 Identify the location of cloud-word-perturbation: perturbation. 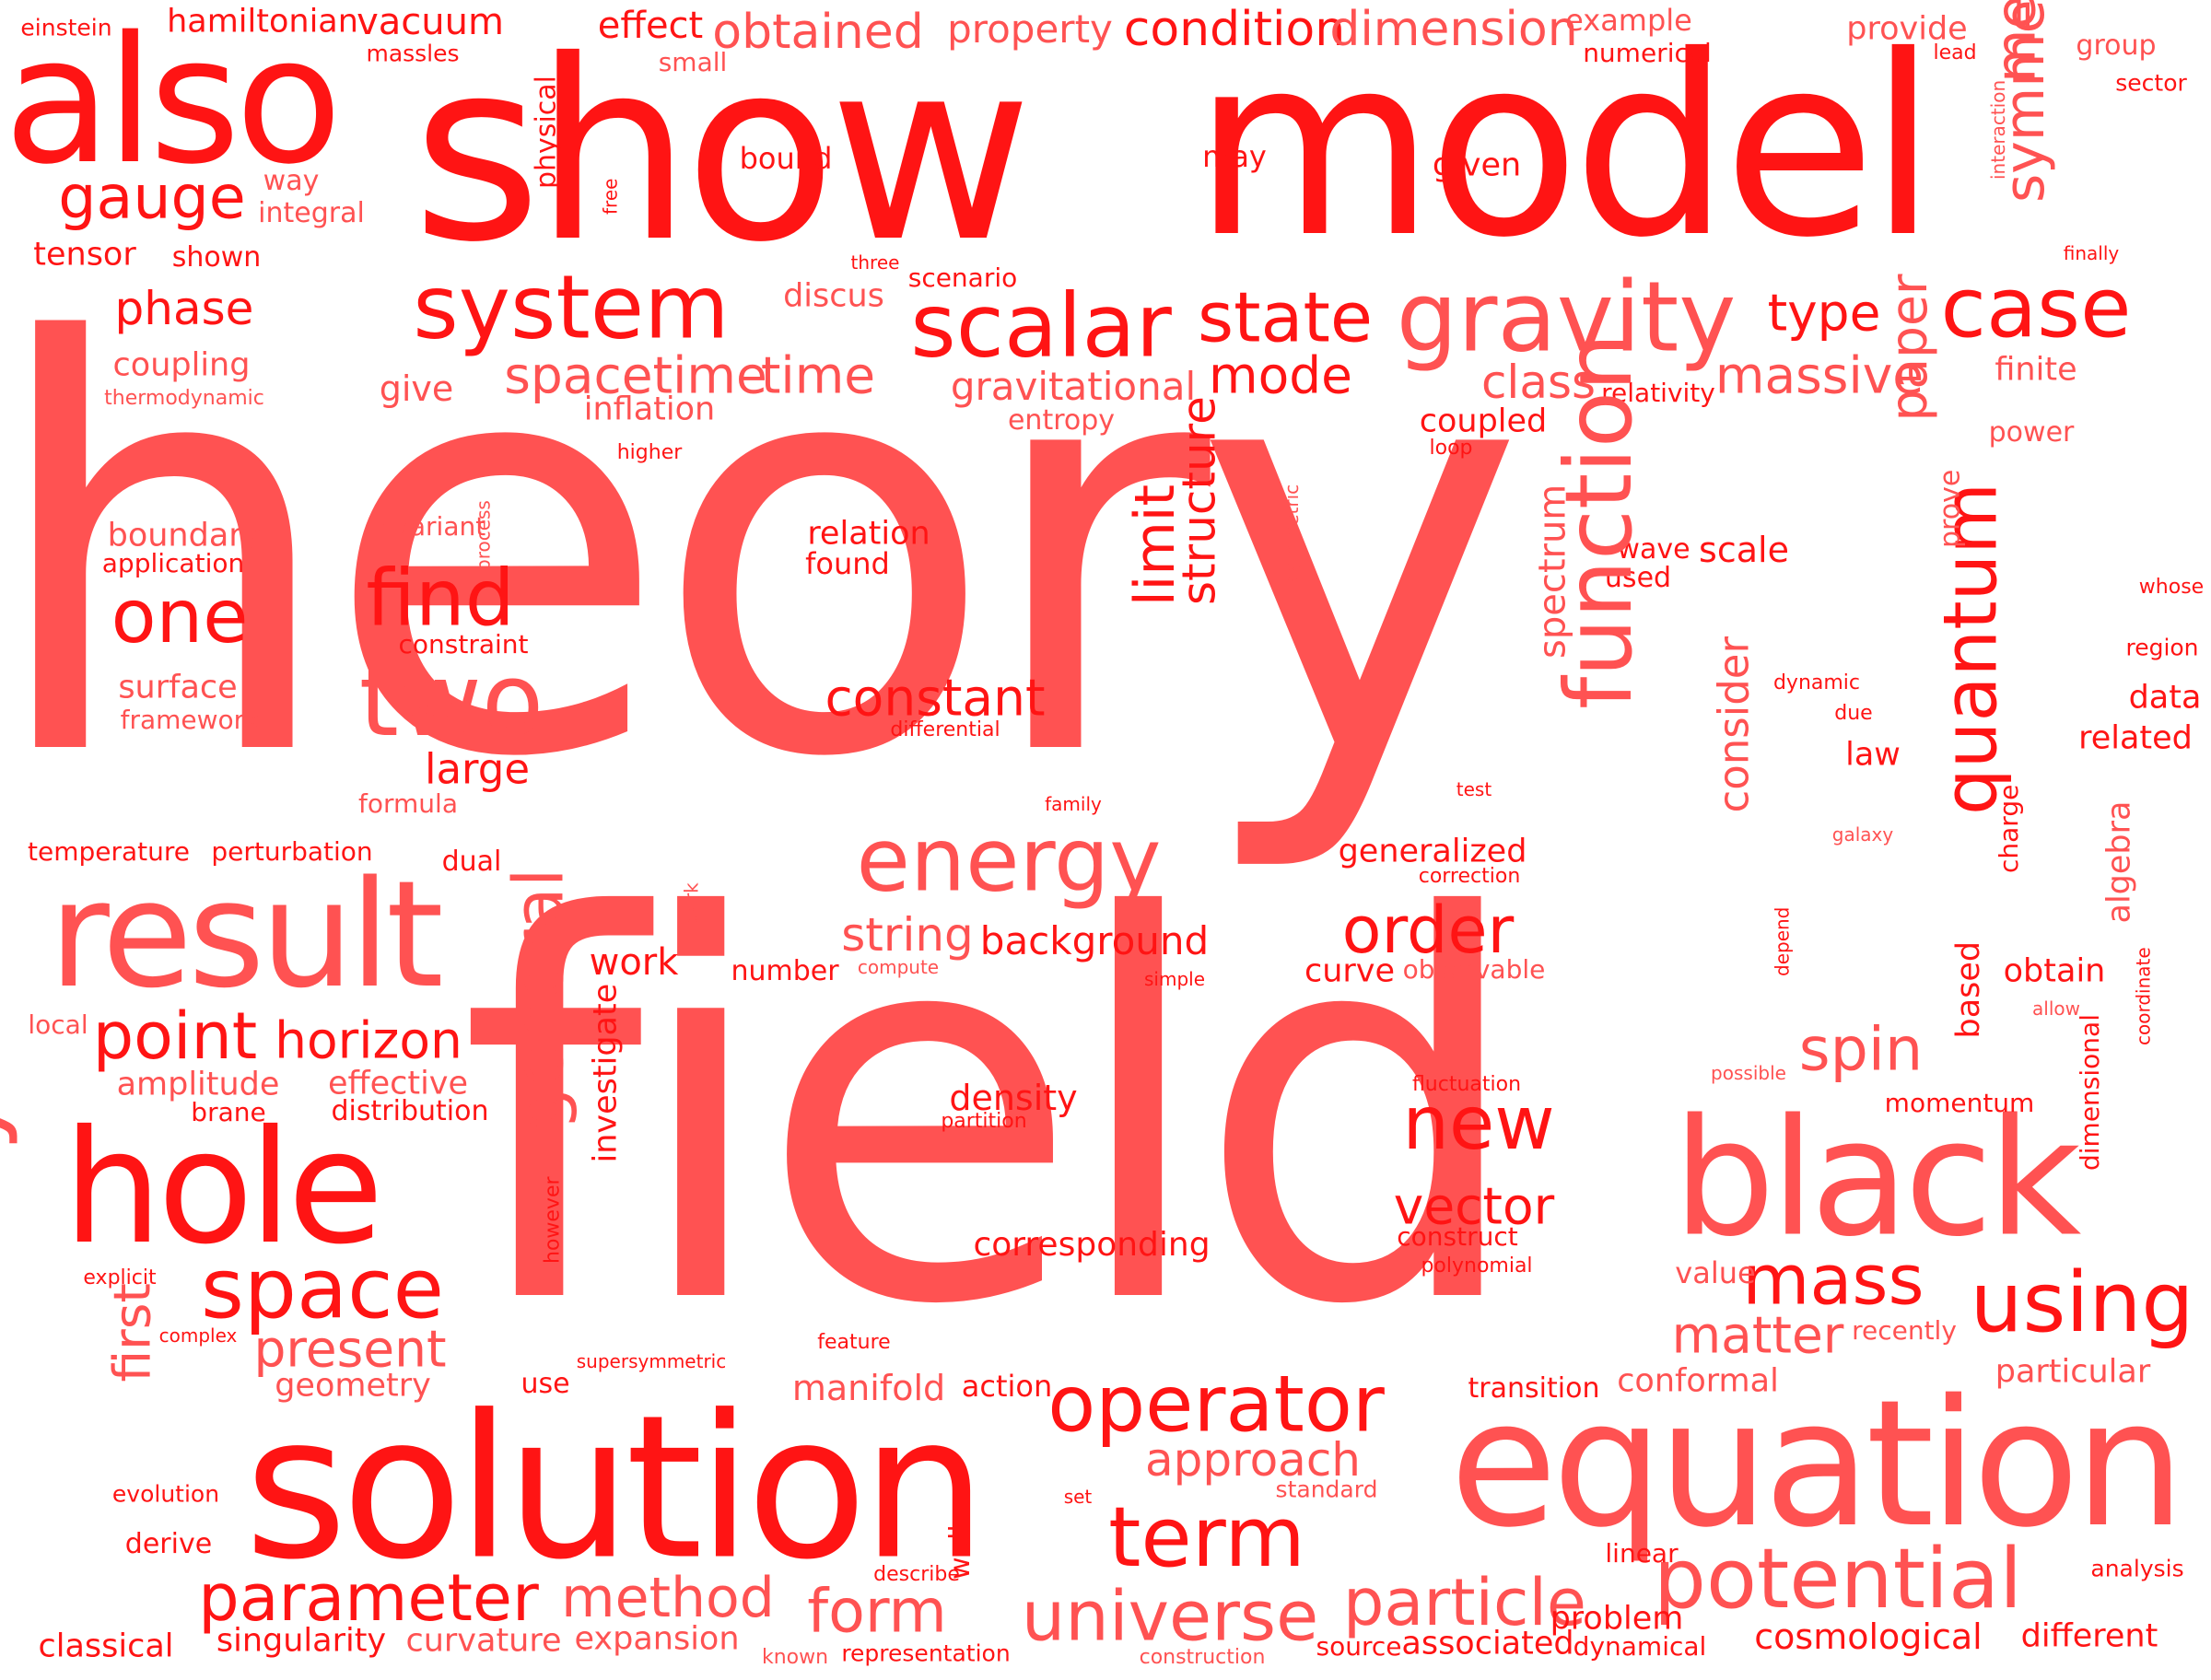
(292, 851).